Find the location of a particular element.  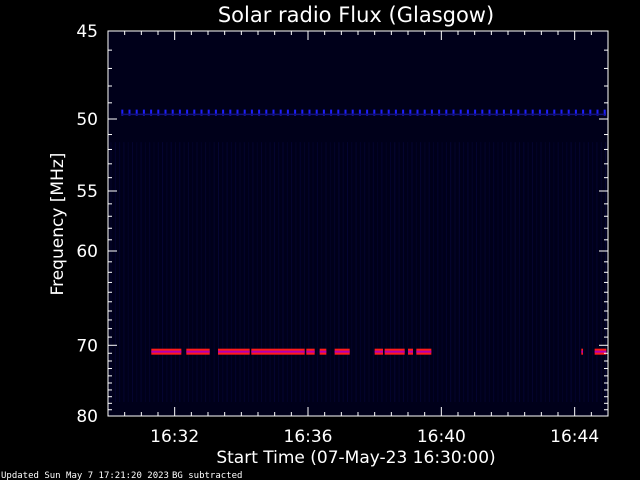

y-tick-label: 80 is located at coordinates (87, 417).